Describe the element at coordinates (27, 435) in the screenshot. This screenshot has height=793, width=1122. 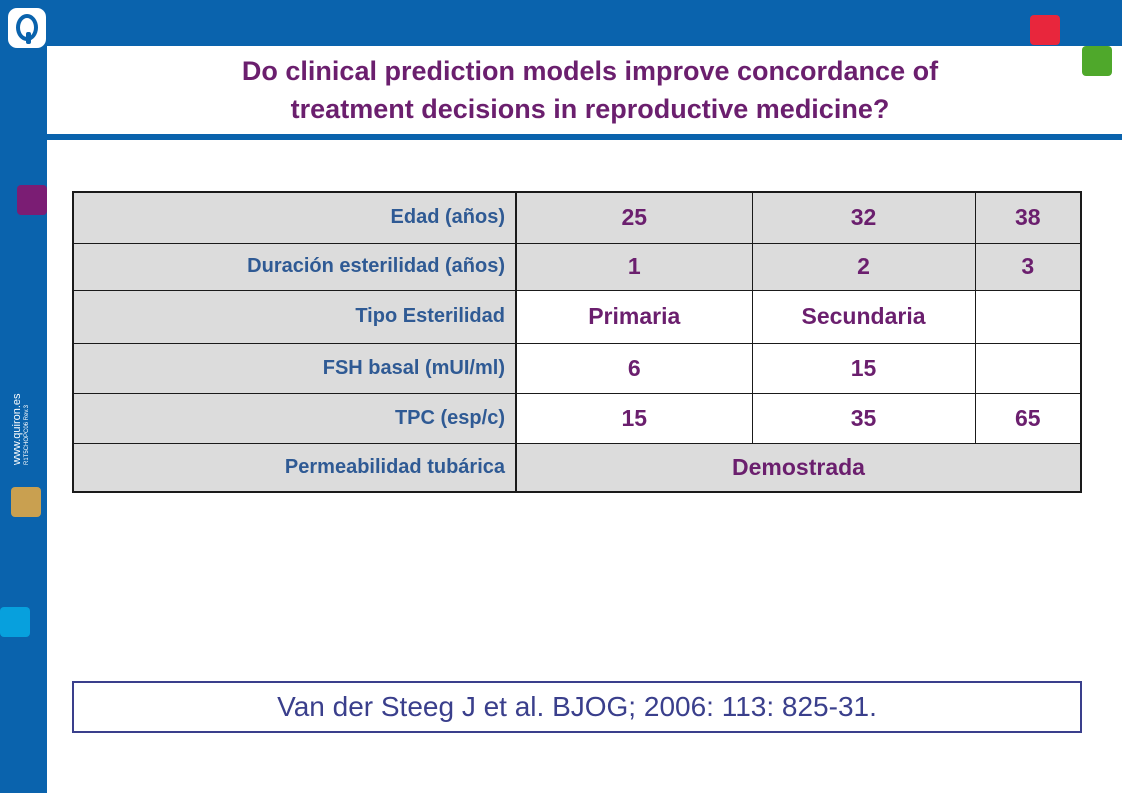
I see `sidebar-doc-code: R1T5CHOPC06 Rev.3` at that location.